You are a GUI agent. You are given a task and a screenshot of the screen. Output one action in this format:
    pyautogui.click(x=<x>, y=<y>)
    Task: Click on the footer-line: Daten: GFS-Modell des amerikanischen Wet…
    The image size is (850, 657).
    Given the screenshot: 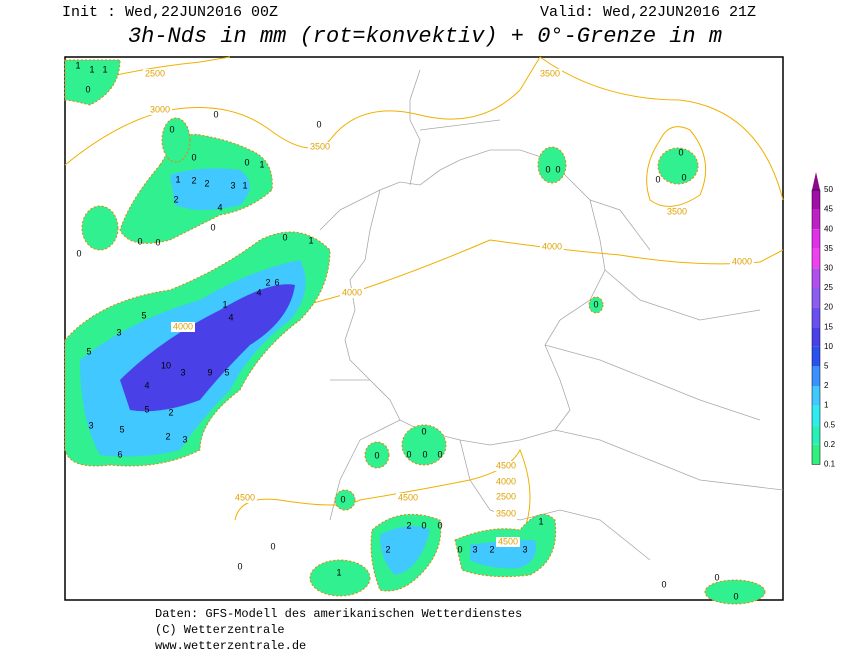 What is the action you would take?
    pyautogui.click(x=338, y=614)
    